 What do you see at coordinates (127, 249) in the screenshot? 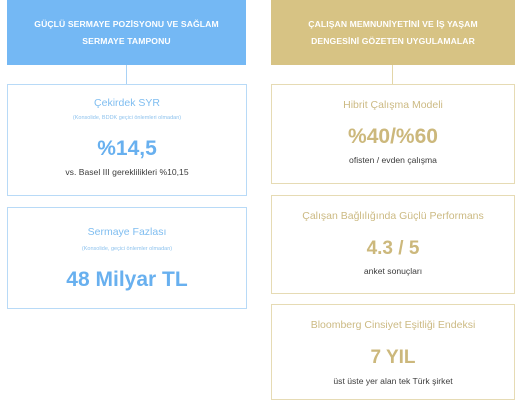
I see `capital-surplus-note: (Konsolide, geçici önlemler olmadan)` at bounding box center [127, 249].